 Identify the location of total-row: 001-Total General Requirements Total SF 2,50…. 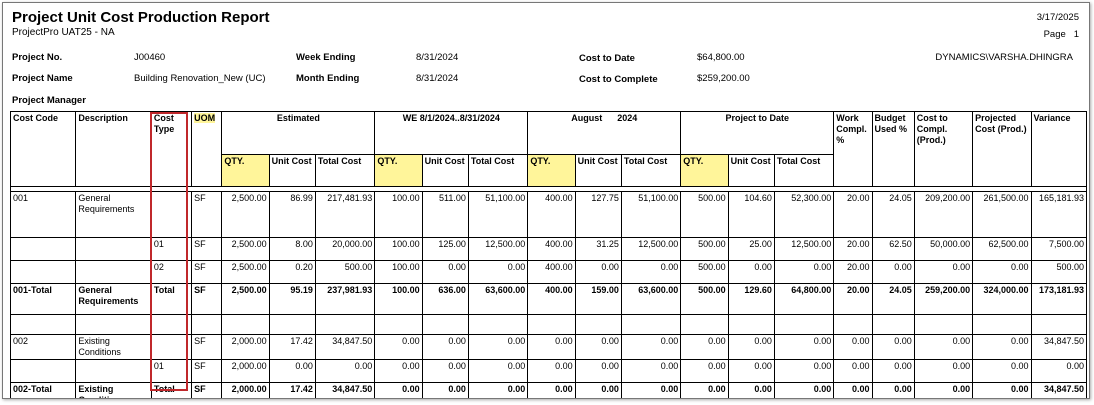
(548, 299).